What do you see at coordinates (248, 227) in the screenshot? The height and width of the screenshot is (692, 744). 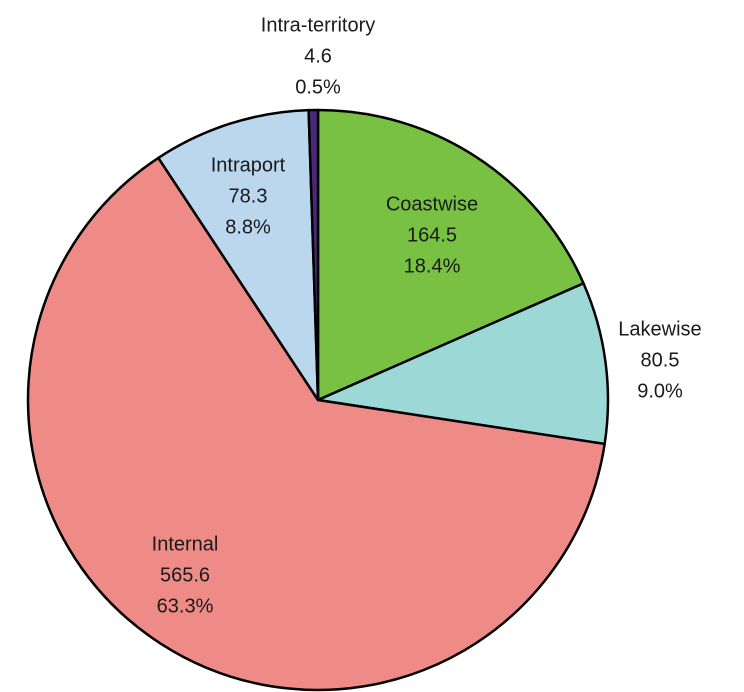 I see `percent-label: 8.8%` at bounding box center [248, 227].